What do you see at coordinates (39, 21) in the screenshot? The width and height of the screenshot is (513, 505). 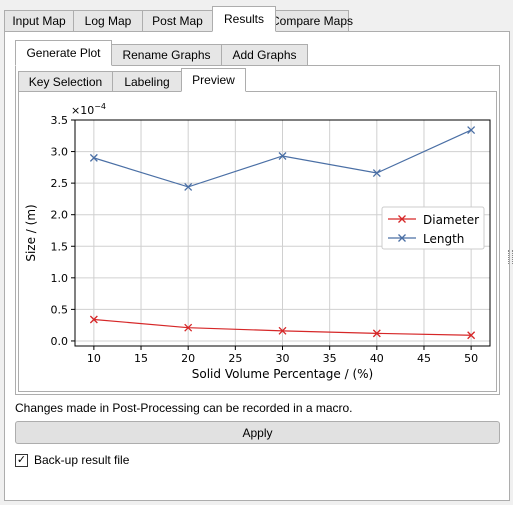 I see `tab-input-map: Input Map` at bounding box center [39, 21].